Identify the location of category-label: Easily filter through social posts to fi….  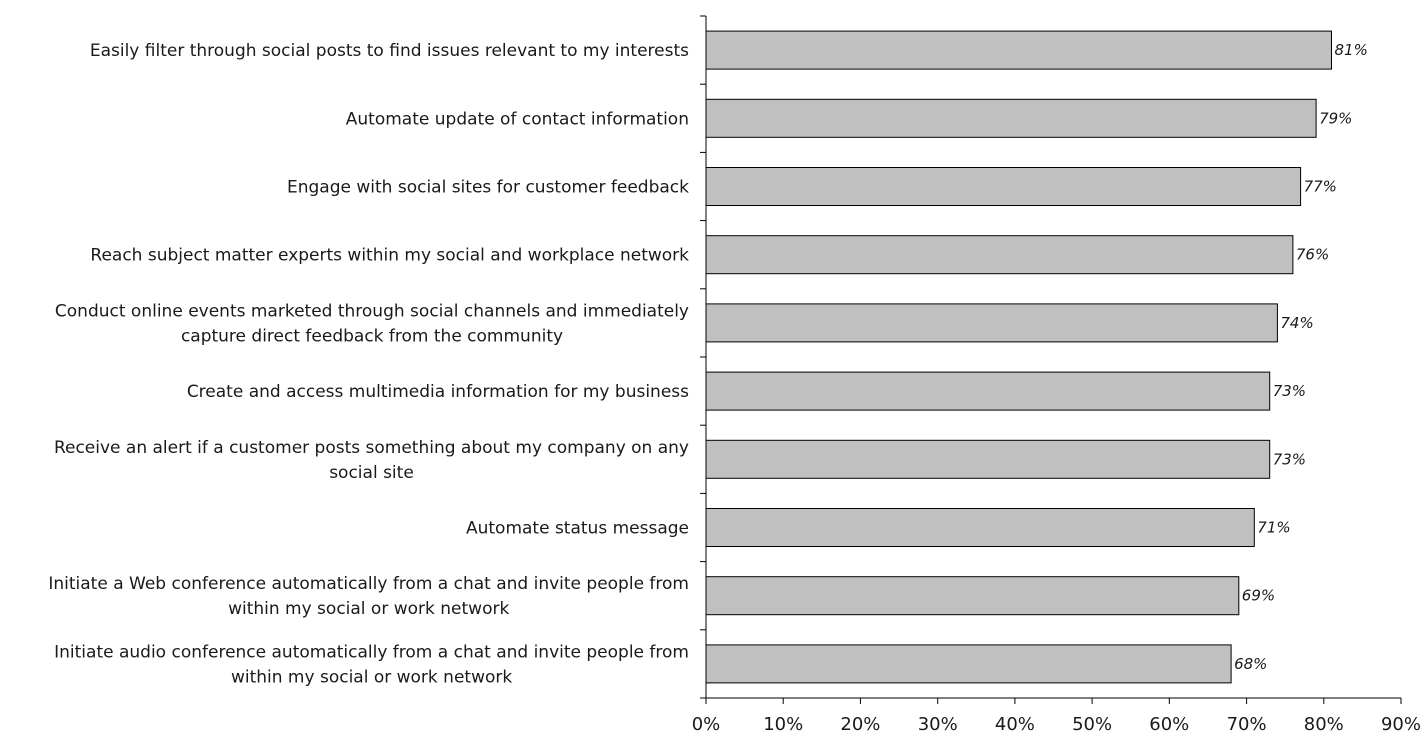
(389, 51).